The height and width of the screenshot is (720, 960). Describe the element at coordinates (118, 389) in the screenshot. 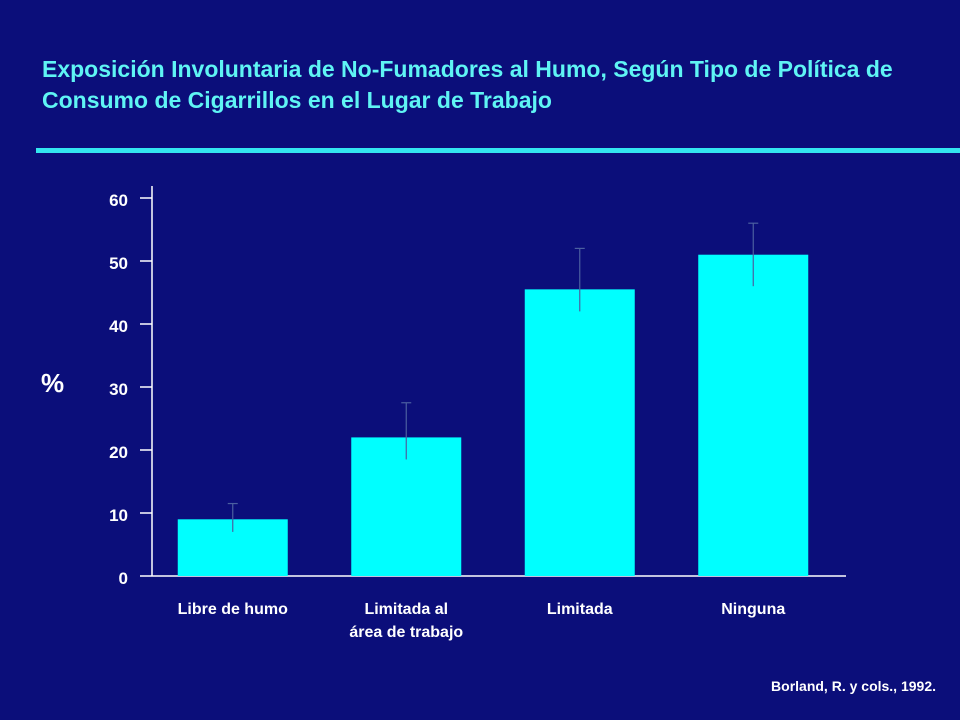

I see `y-tick-label: 30` at that location.